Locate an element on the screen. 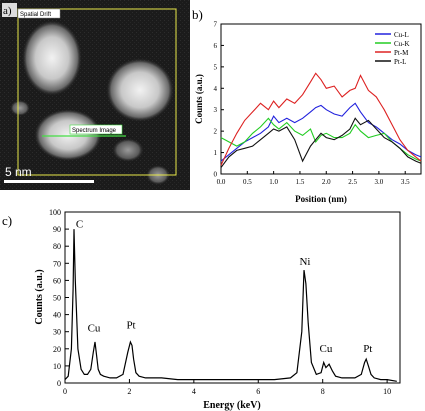 This screenshot has width=425, height=411. series-line-cu-l is located at coordinates (321, 132).